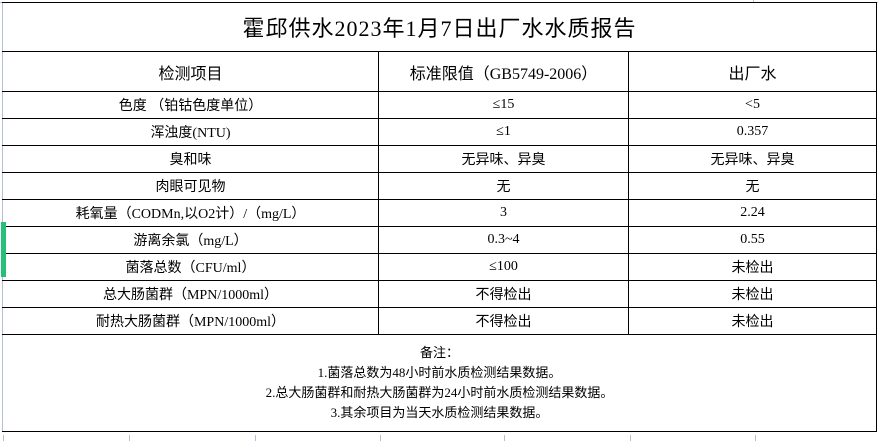 This screenshot has height=441, width=878. Describe the element at coordinates (439, 372) in the screenshot. I see `note-line-1: 1.菌落总数为48小时前水质检测结果数据。` at that location.